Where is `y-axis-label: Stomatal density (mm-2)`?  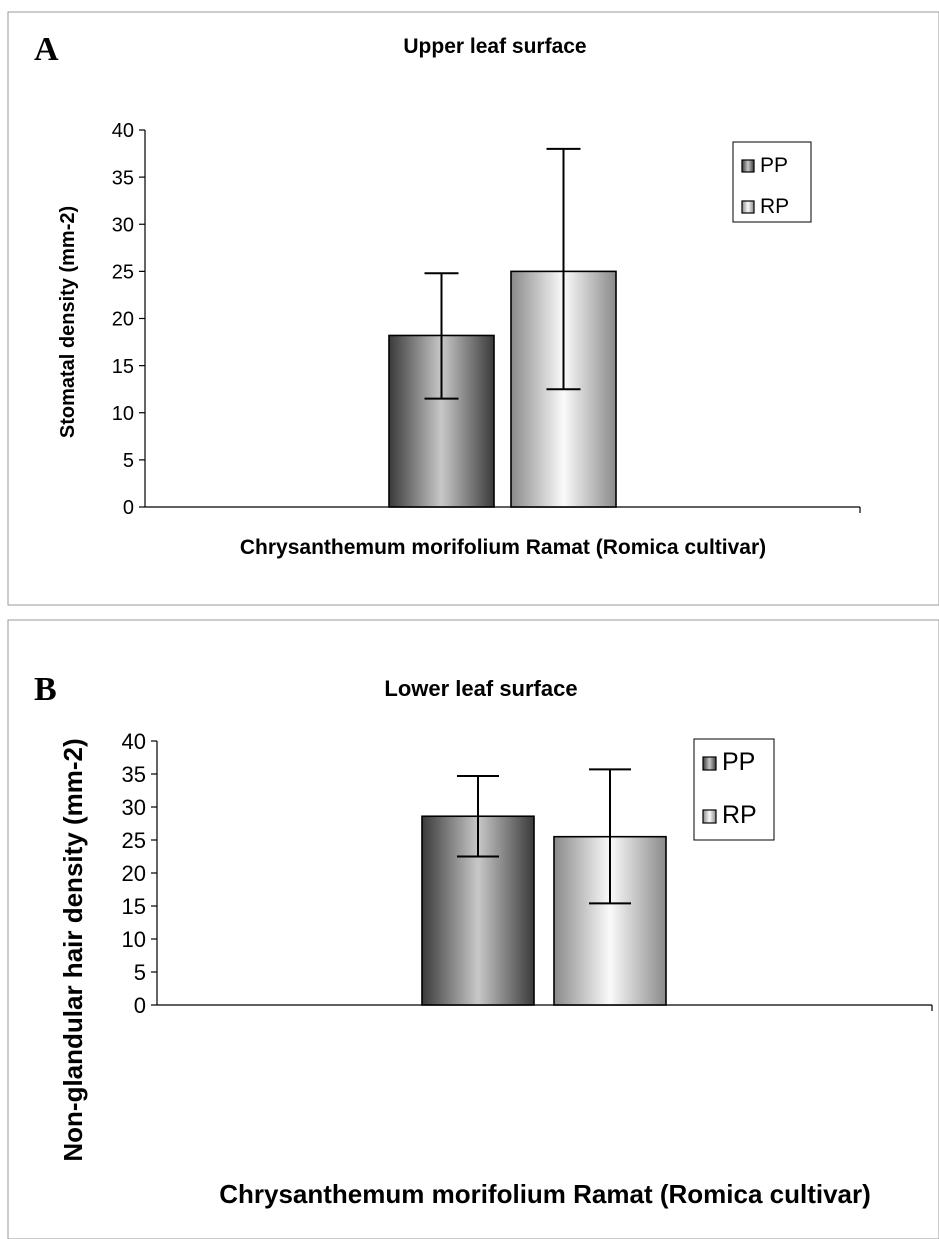 y-axis-label: Stomatal density (mm-2) is located at coordinates (68, 322).